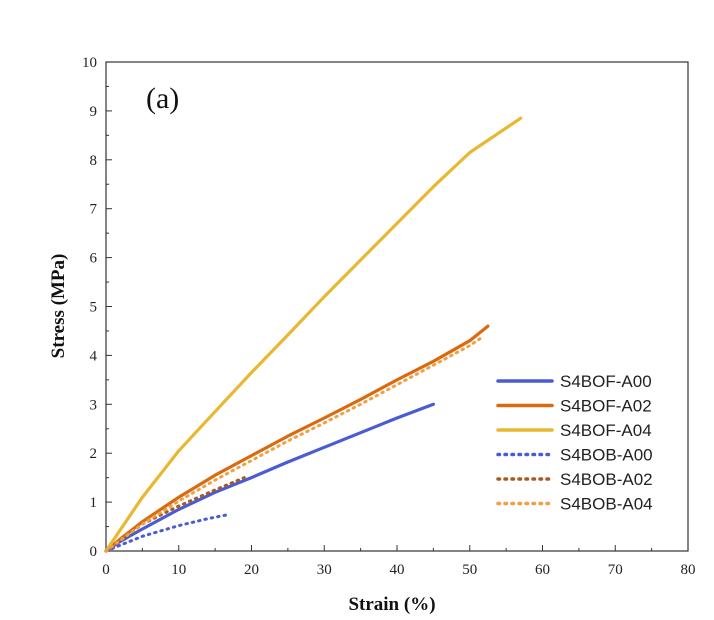 This screenshot has height=620, width=714. What do you see at coordinates (178, 570) in the screenshot?
I see `x-tick-label: 10` at bounding box center [178, 570].